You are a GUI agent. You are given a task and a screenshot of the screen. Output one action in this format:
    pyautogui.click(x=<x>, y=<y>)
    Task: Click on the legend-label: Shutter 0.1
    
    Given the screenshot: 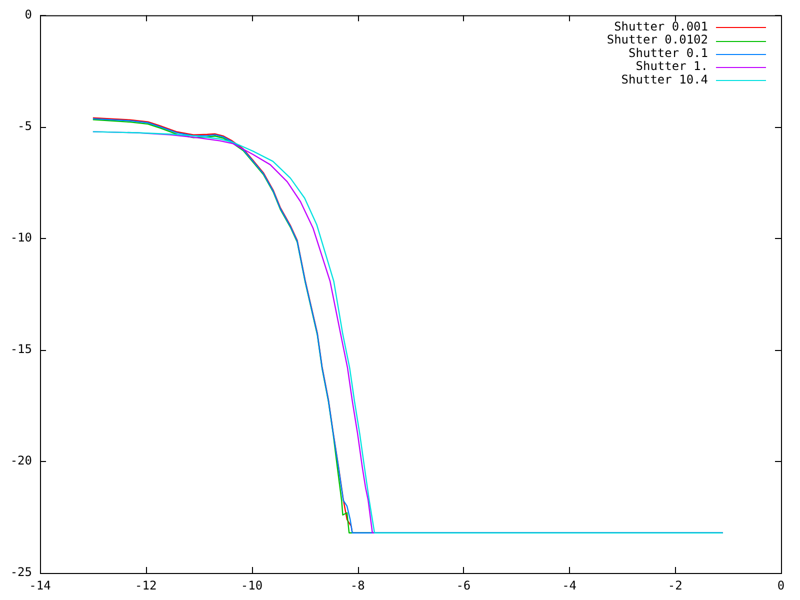 What is the action you would take?
    pyautogui.click(x=668, y=53)
    